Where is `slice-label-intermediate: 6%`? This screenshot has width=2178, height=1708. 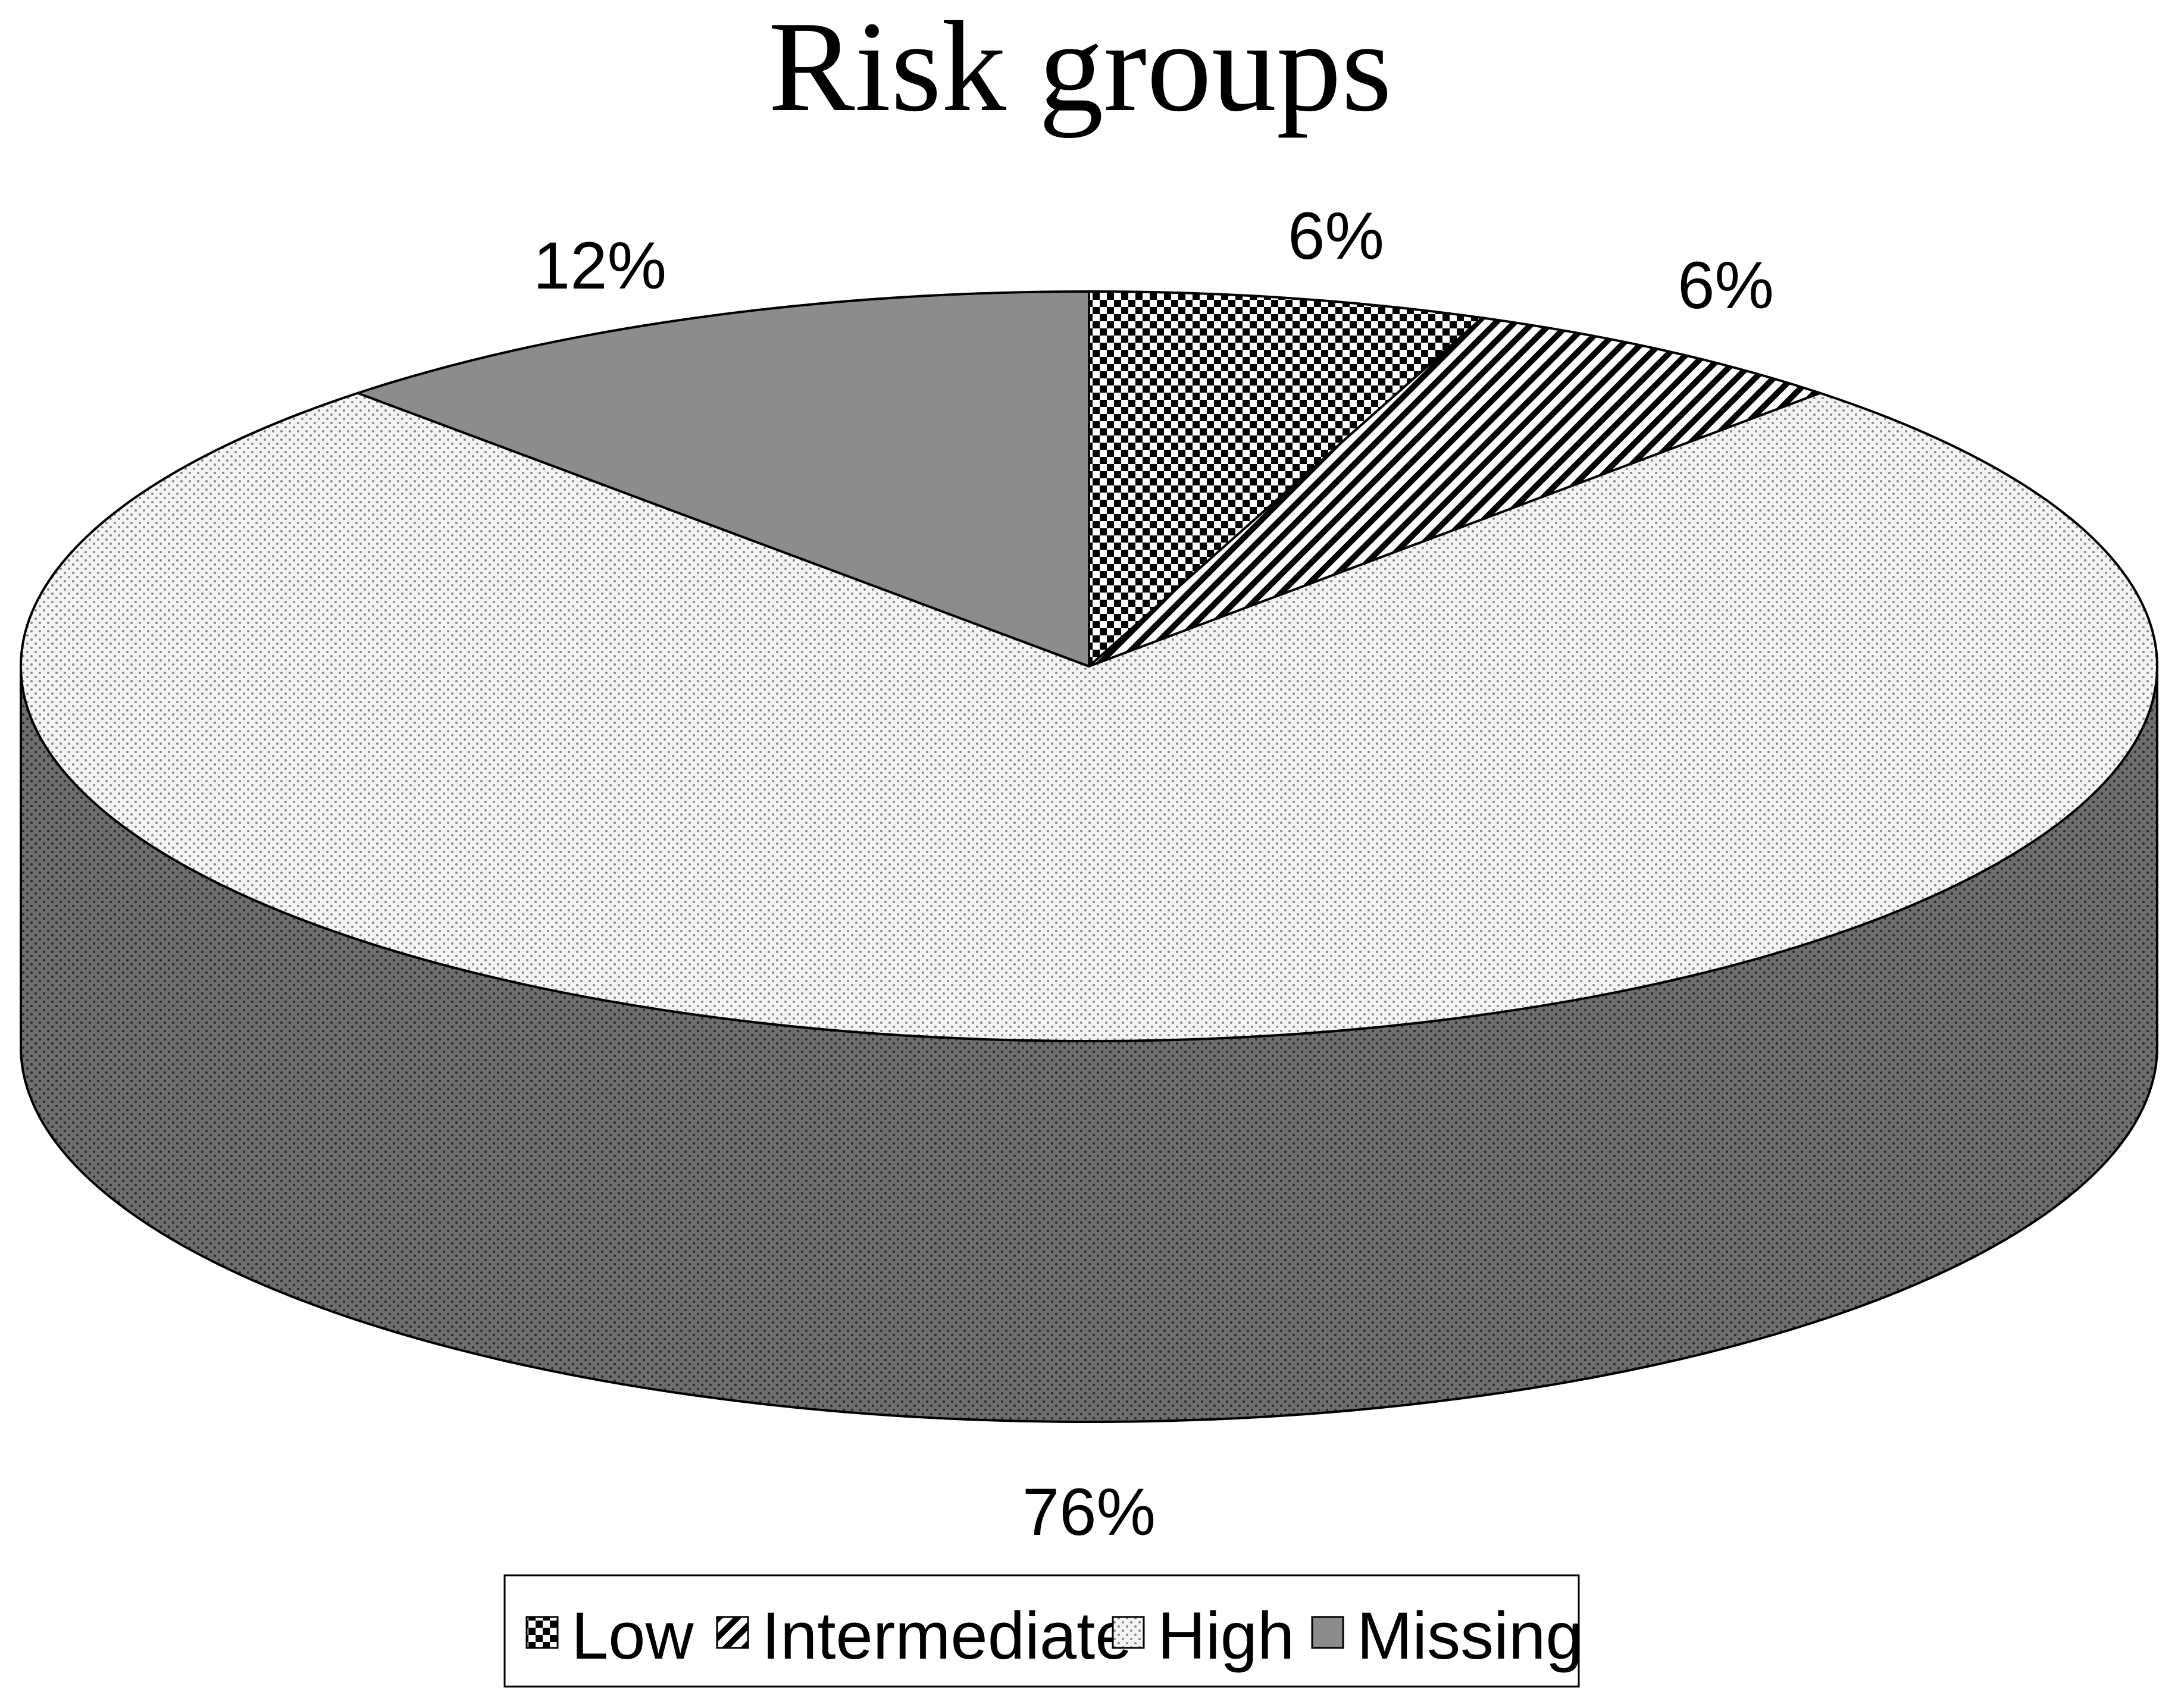
slice-label-intermediate: 6% is located at coordinates (1726, 285).